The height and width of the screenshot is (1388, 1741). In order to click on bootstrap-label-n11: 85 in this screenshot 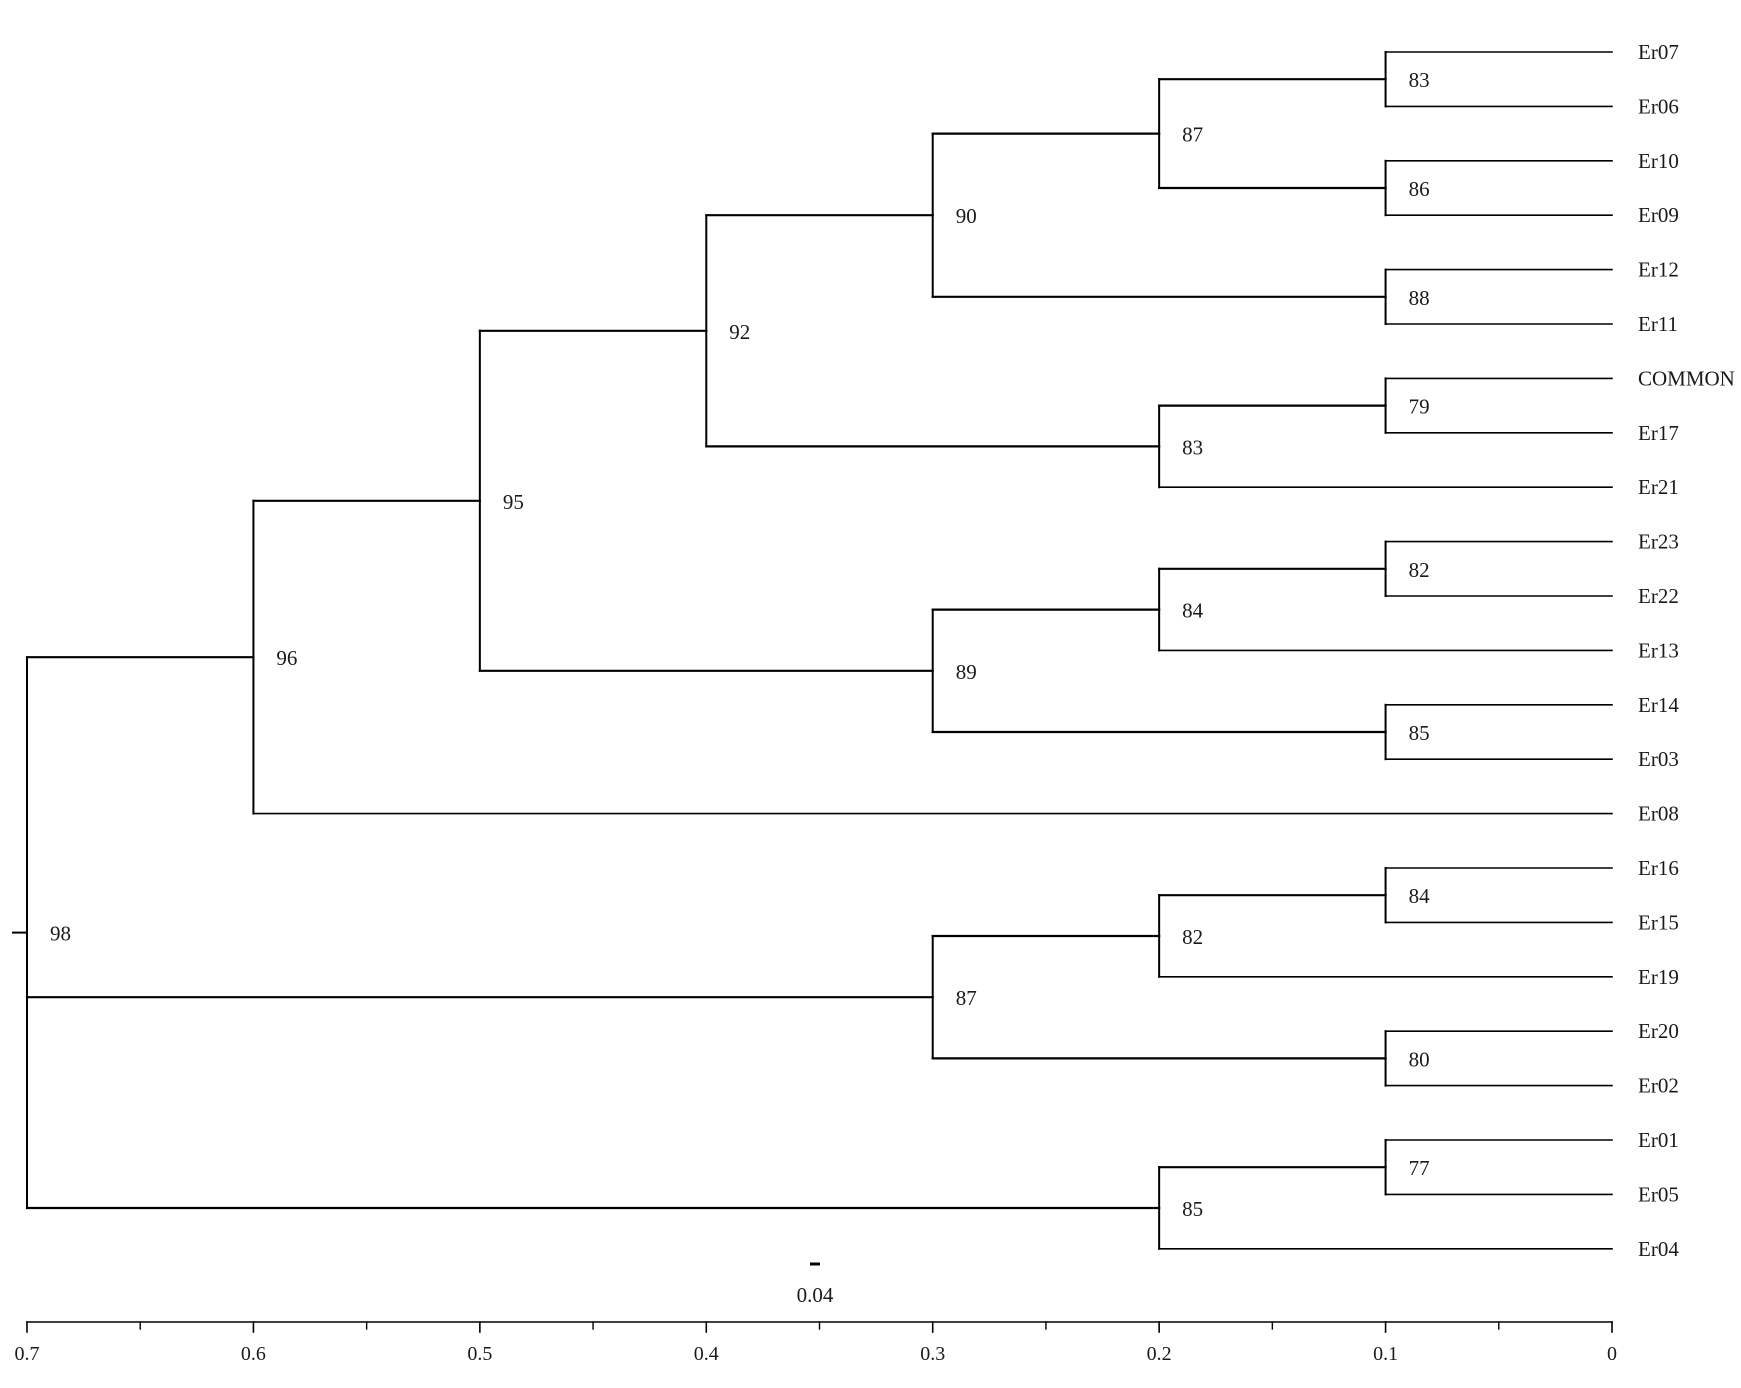, I will do `click(1419, 733)`.